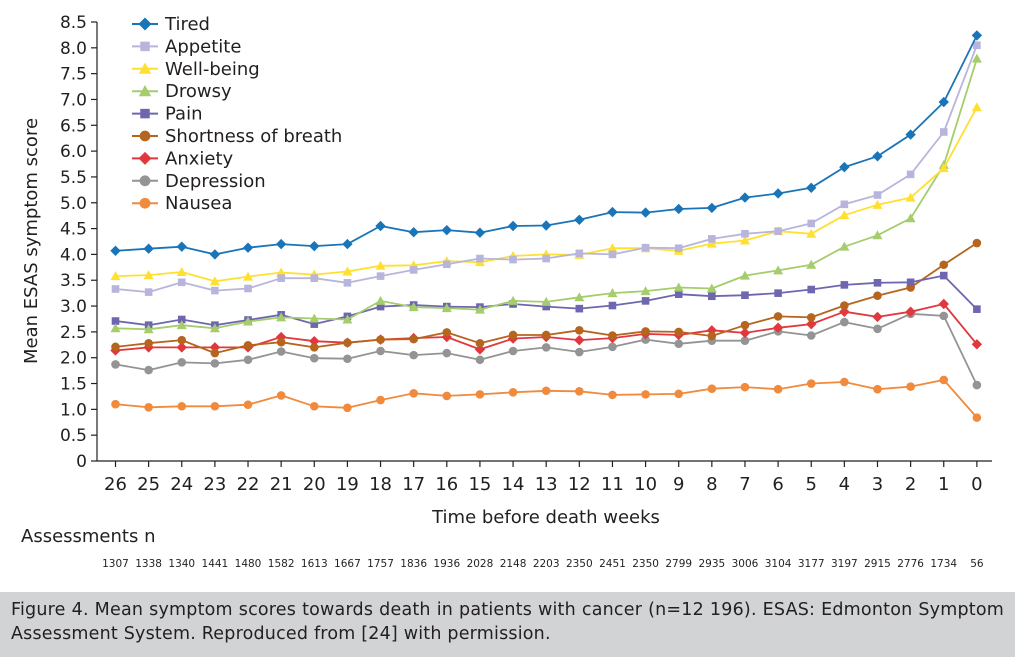 The image size is (1015, 657). What do you see at coordinates (73, 436) in the screenshot?
I see `y-tick-label: 0.5` at bounding box center [73, 436].